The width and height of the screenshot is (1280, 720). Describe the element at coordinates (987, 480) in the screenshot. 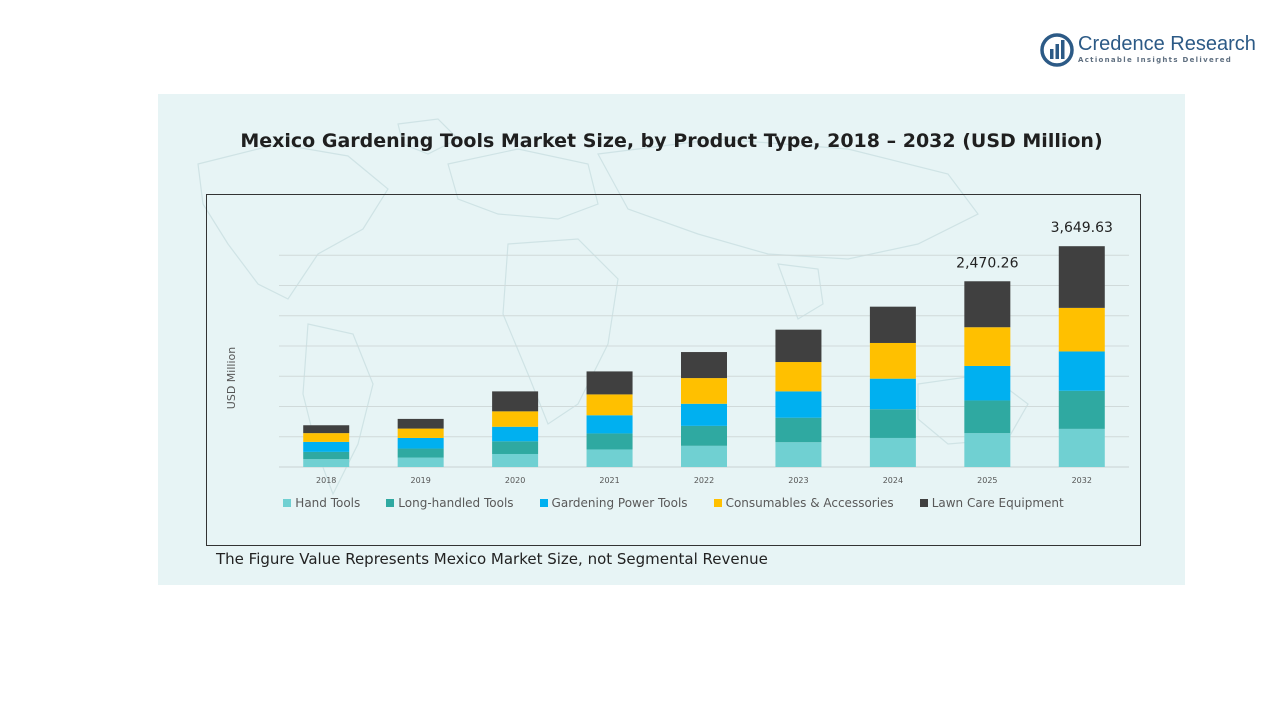

I see `x-tick-label: 2025` at that location.